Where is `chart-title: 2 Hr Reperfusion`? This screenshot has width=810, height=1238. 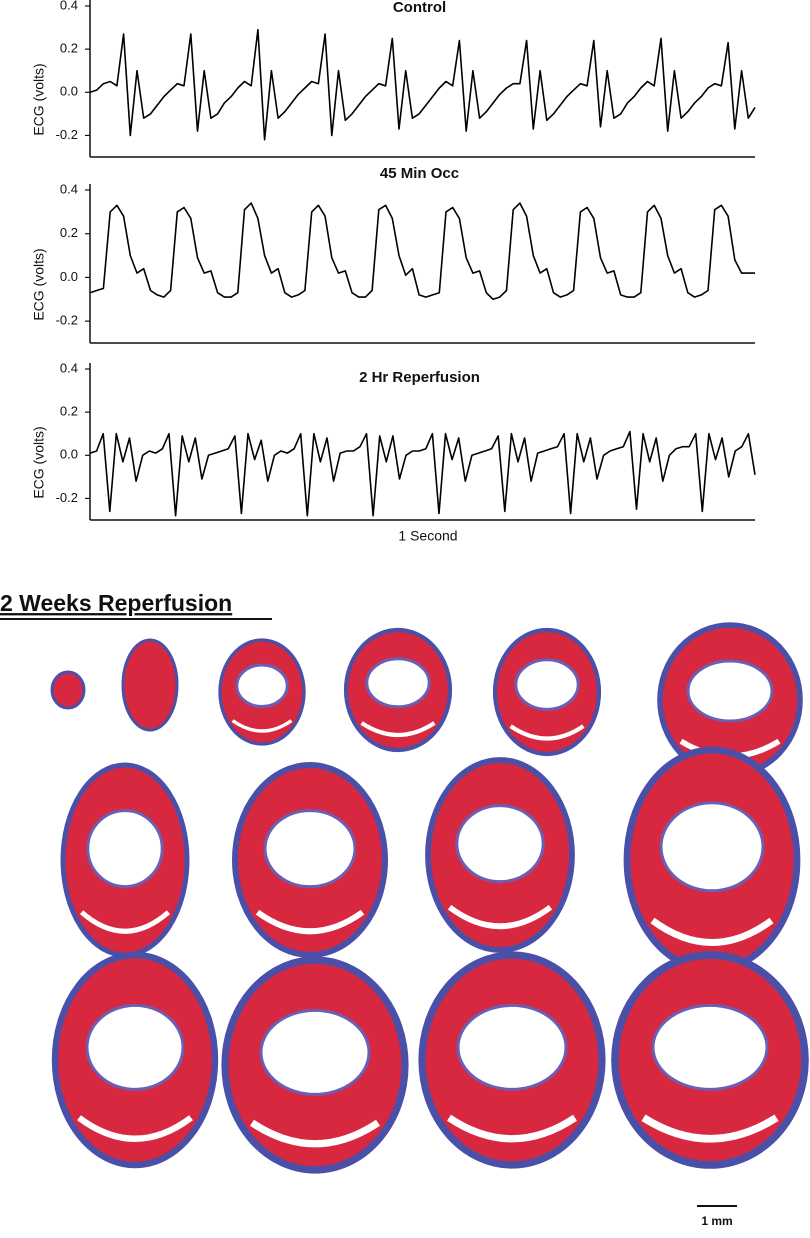
chart-title: 2 Hr Reperfusion is located at coordinates (419, 377).